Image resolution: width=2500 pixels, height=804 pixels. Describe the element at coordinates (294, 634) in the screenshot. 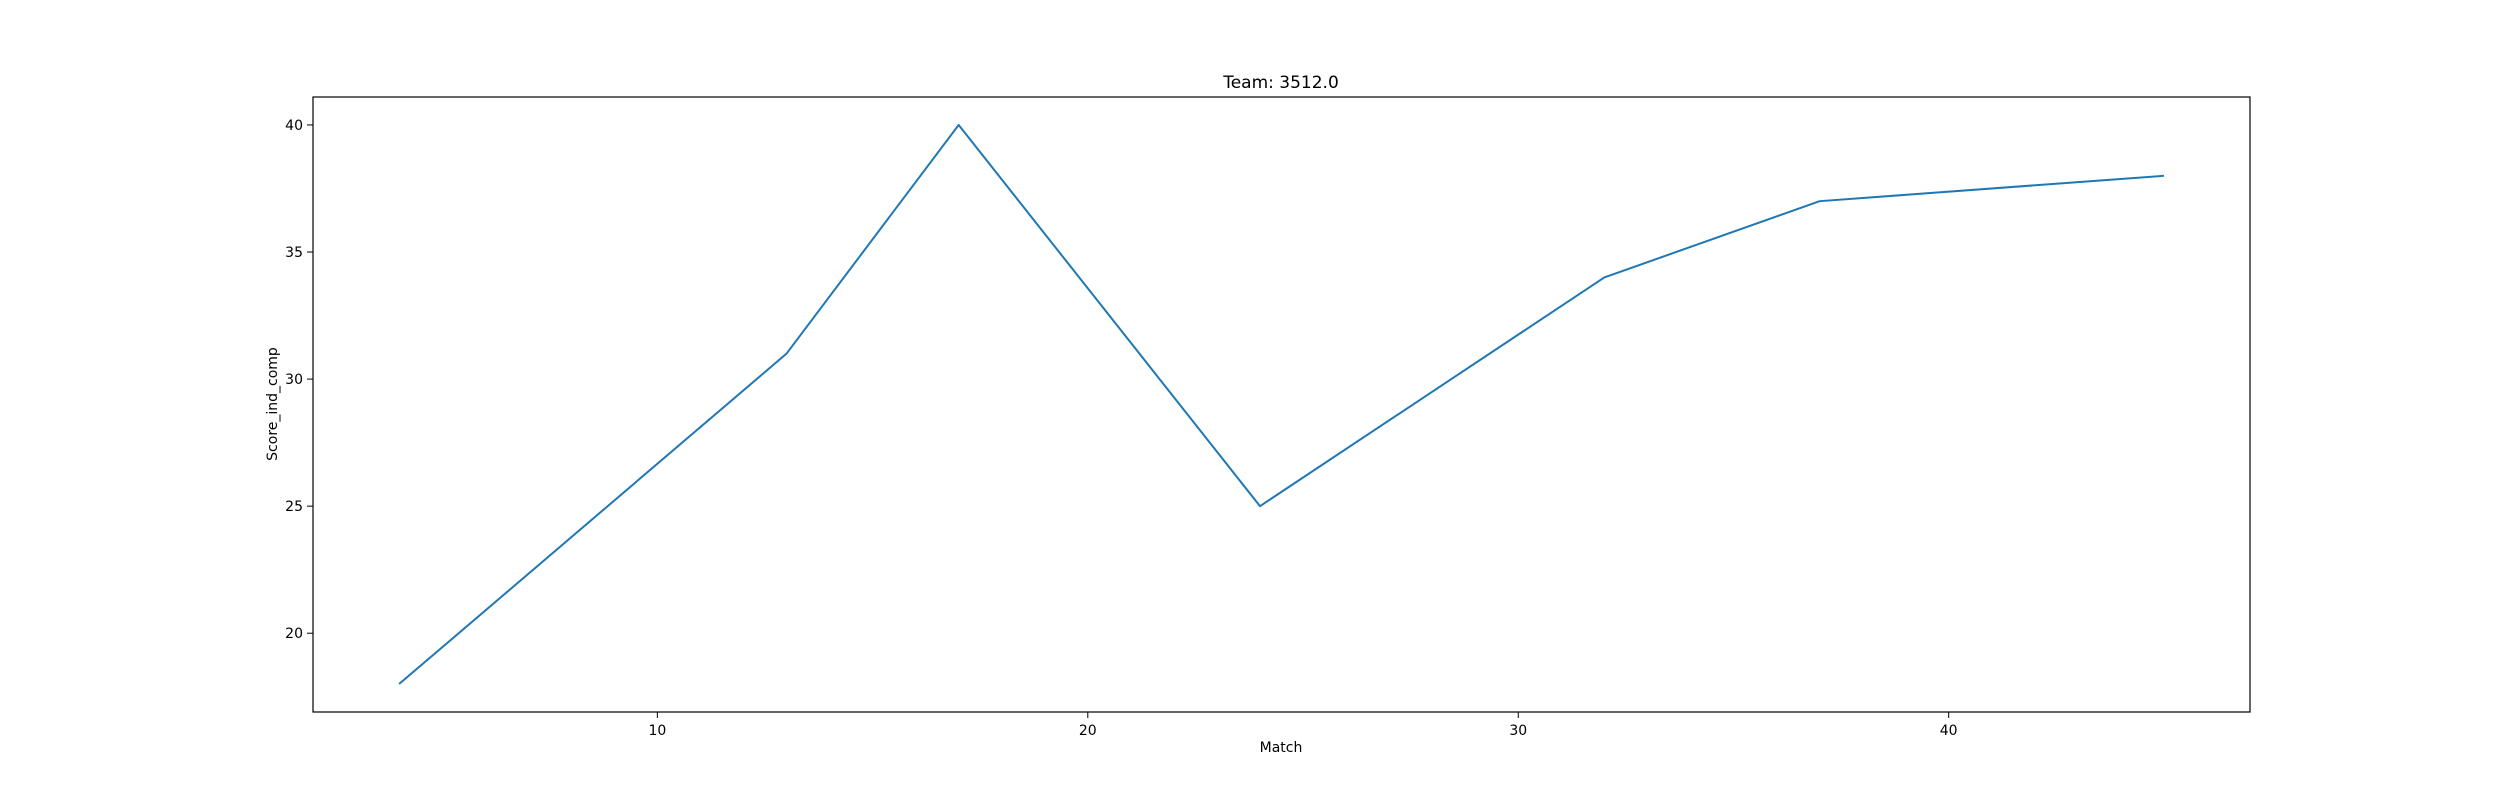

I see `y-tick-label: 20` at that location.